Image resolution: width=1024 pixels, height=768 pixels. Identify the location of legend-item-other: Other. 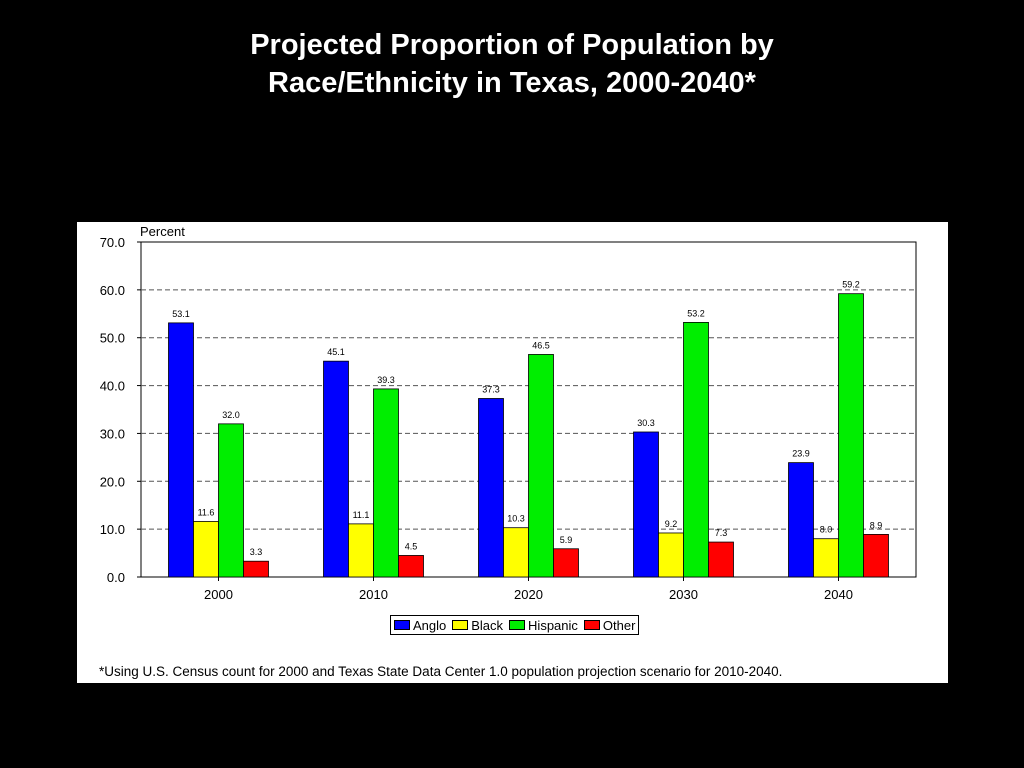
(609, 625).